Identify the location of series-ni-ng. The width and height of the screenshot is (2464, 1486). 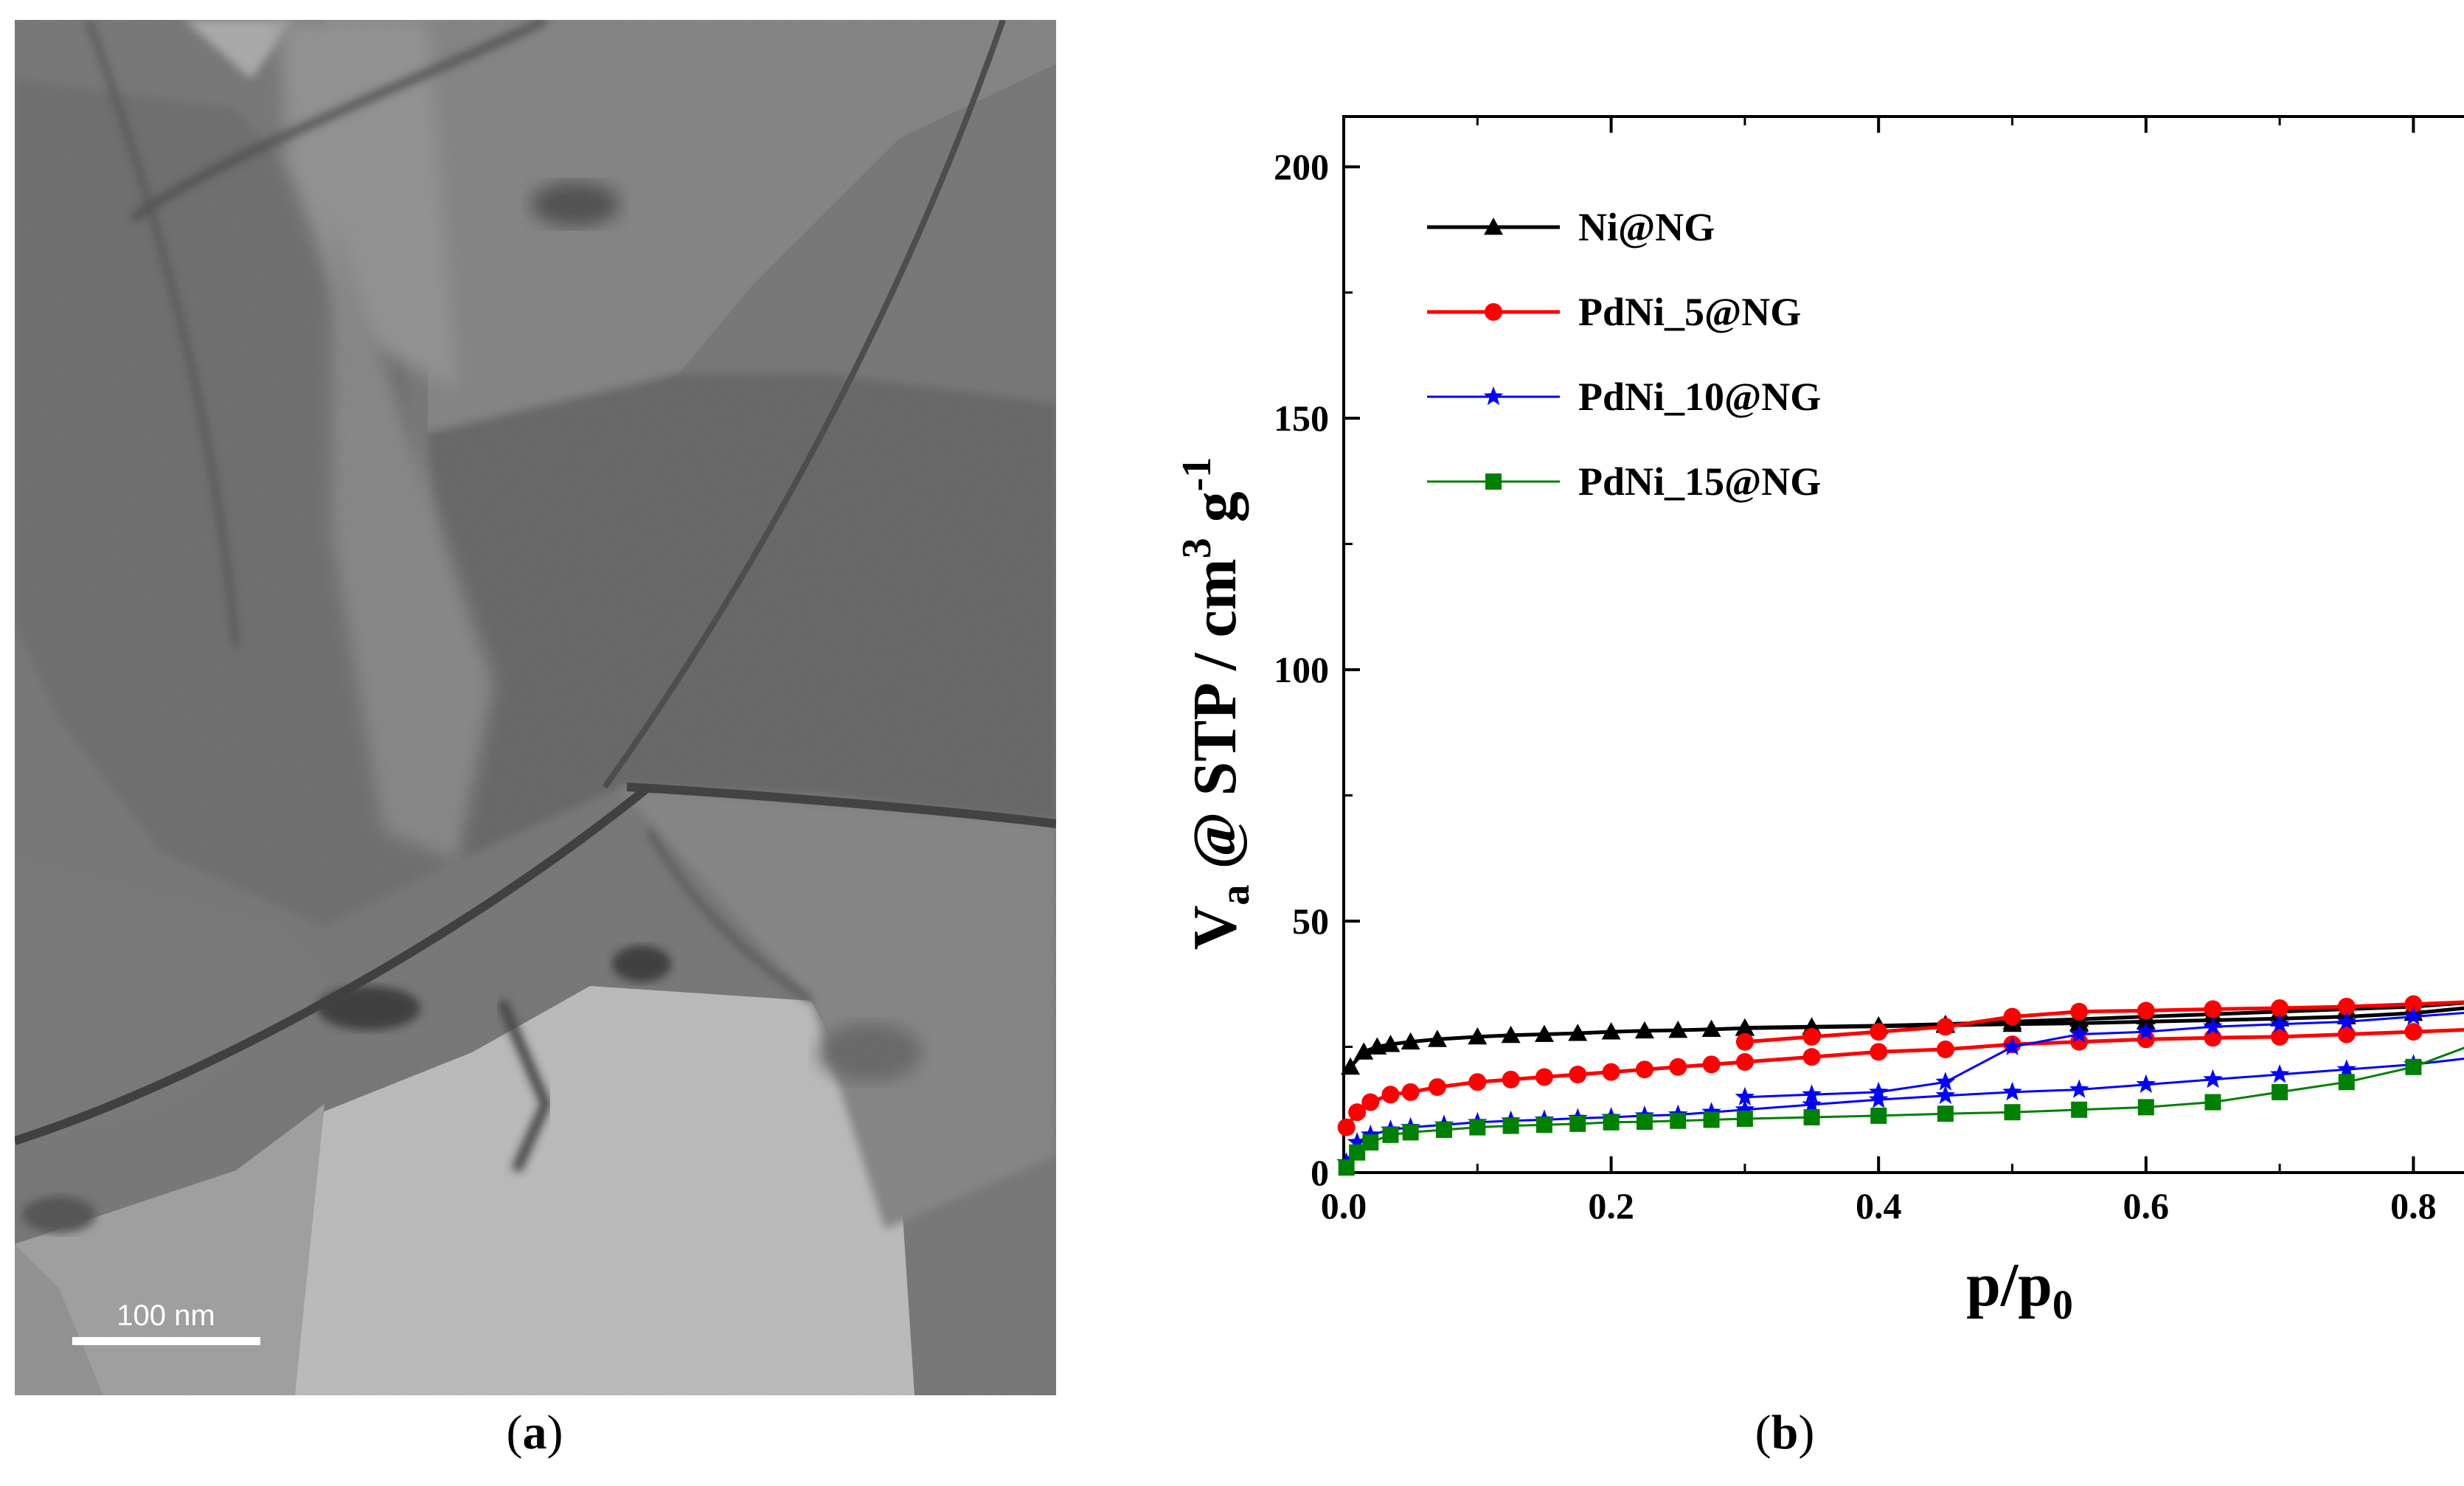
(1903, 1035).